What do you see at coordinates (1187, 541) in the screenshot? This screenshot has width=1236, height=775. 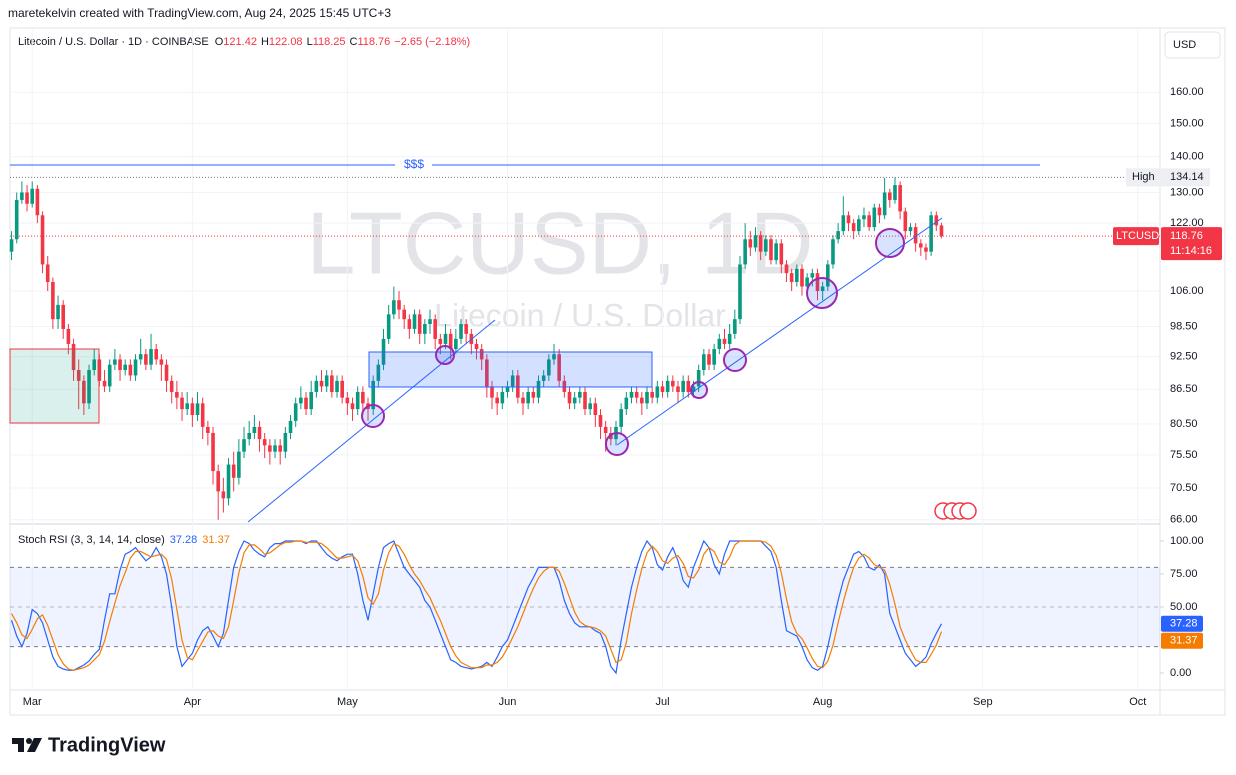 I see `y-tick-label: 100.00` at bounding box center [1187, 541].